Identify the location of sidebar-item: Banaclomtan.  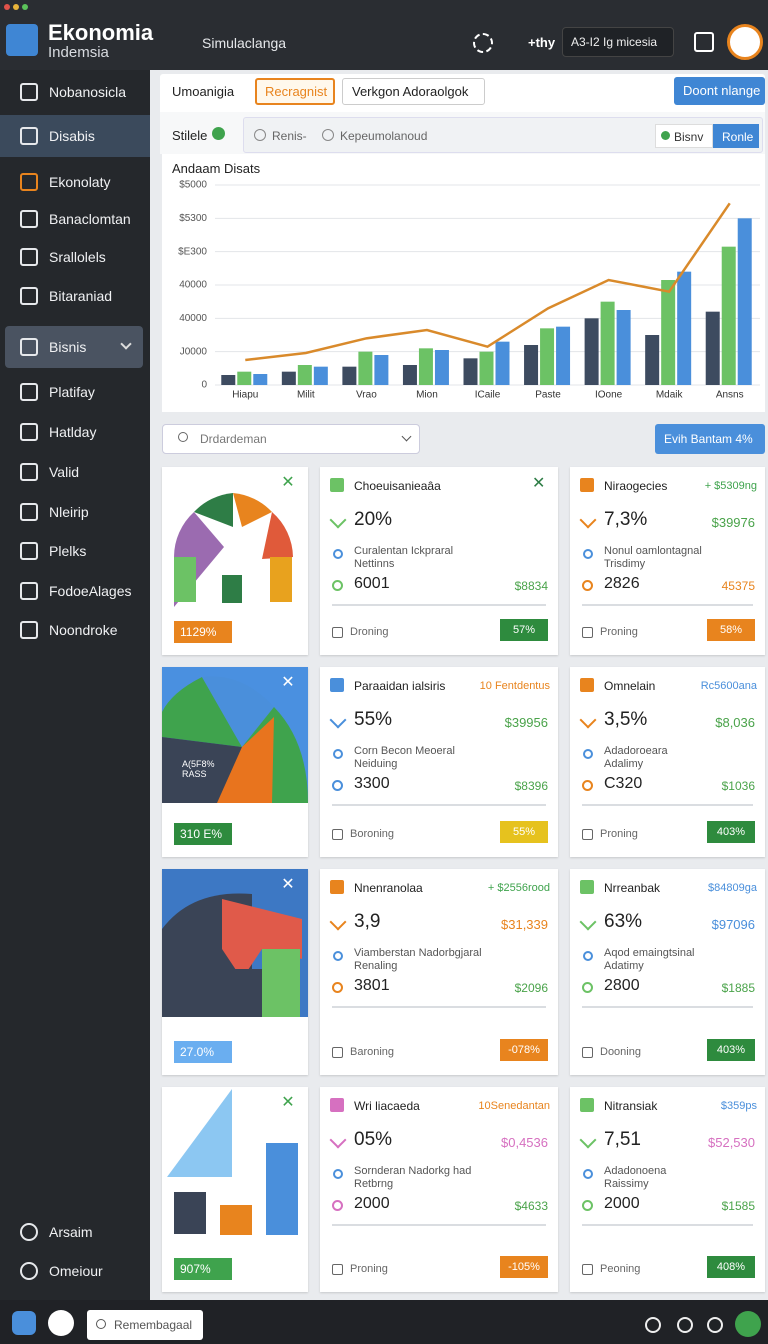
(90, 219).